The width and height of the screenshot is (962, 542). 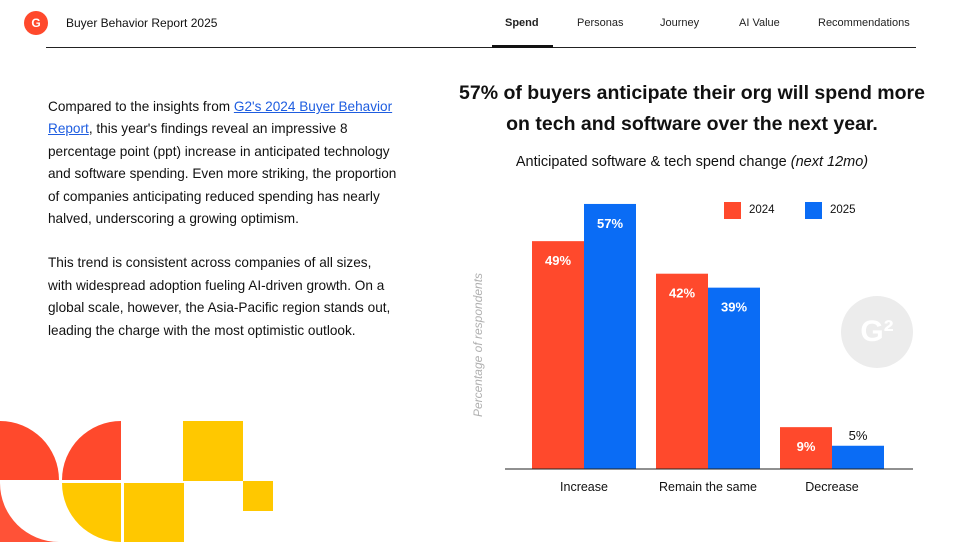 What do you see at coordinates (843, 210) in the screenshot?
I see `legend-label-2025: 2025` at bounding box center [843, 210].